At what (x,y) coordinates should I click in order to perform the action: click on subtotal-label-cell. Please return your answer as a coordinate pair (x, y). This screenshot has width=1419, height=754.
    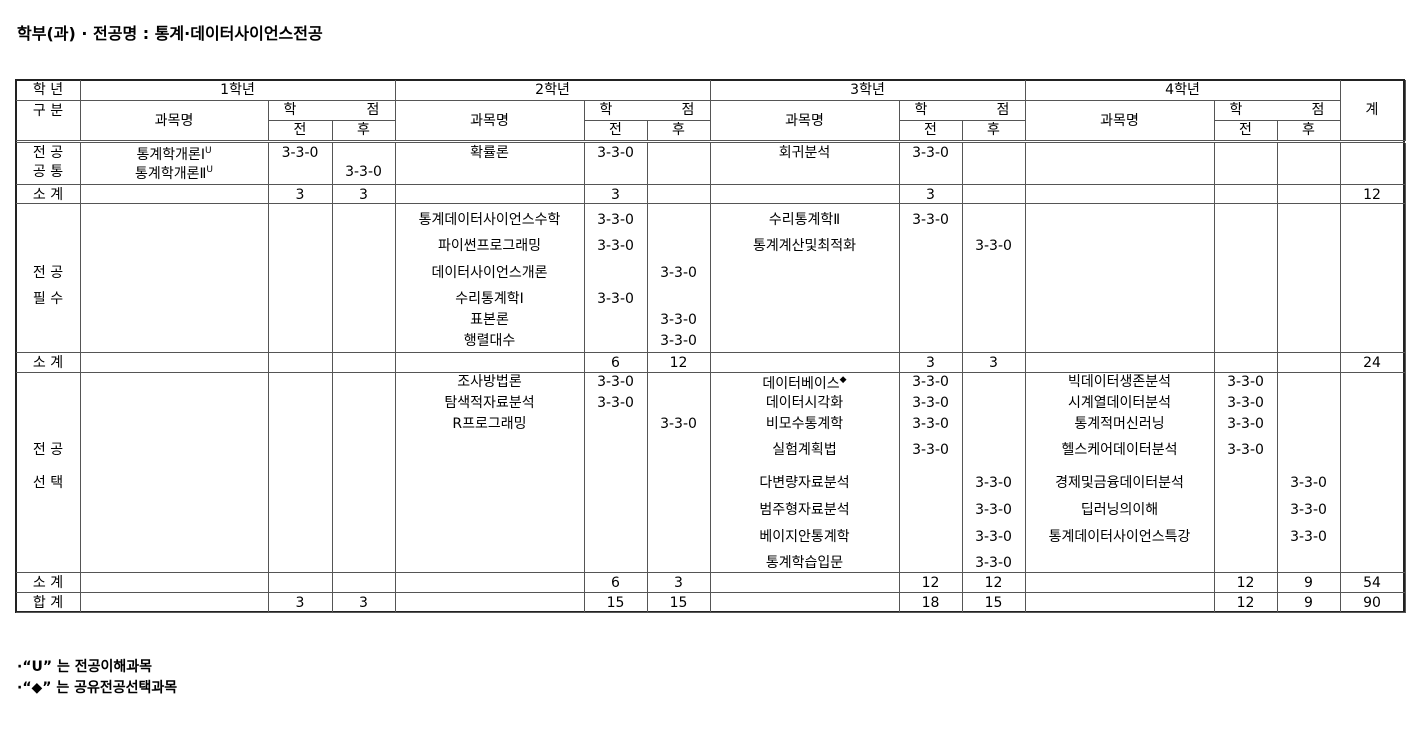
    Looking at the image, I should click on (48, 582).